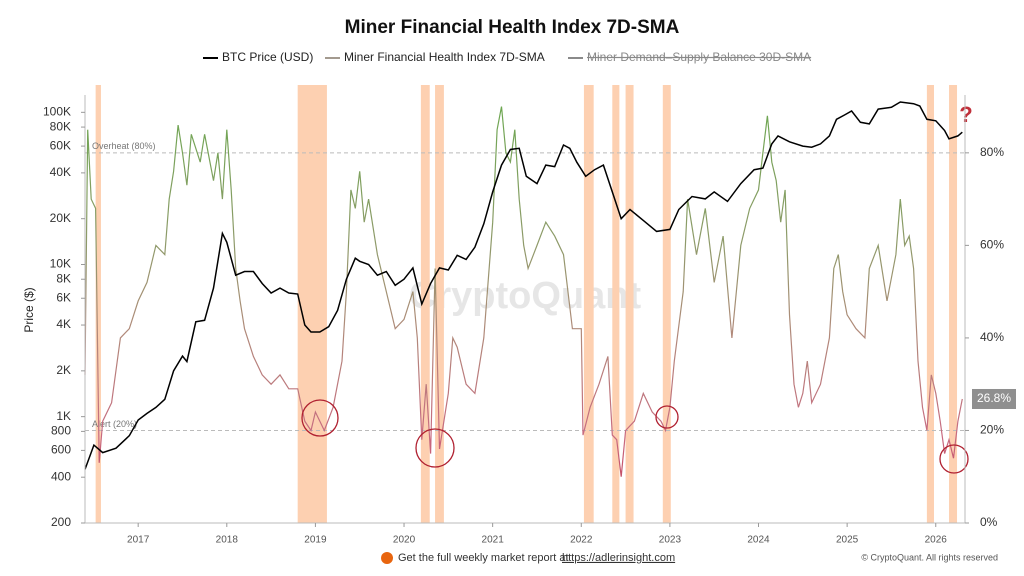 The height and width of the screenshot is (576, 1024). Describe the element at coordinates (992, 152) in the screenshot. I see `y2-tick-label: 80%` at that location.